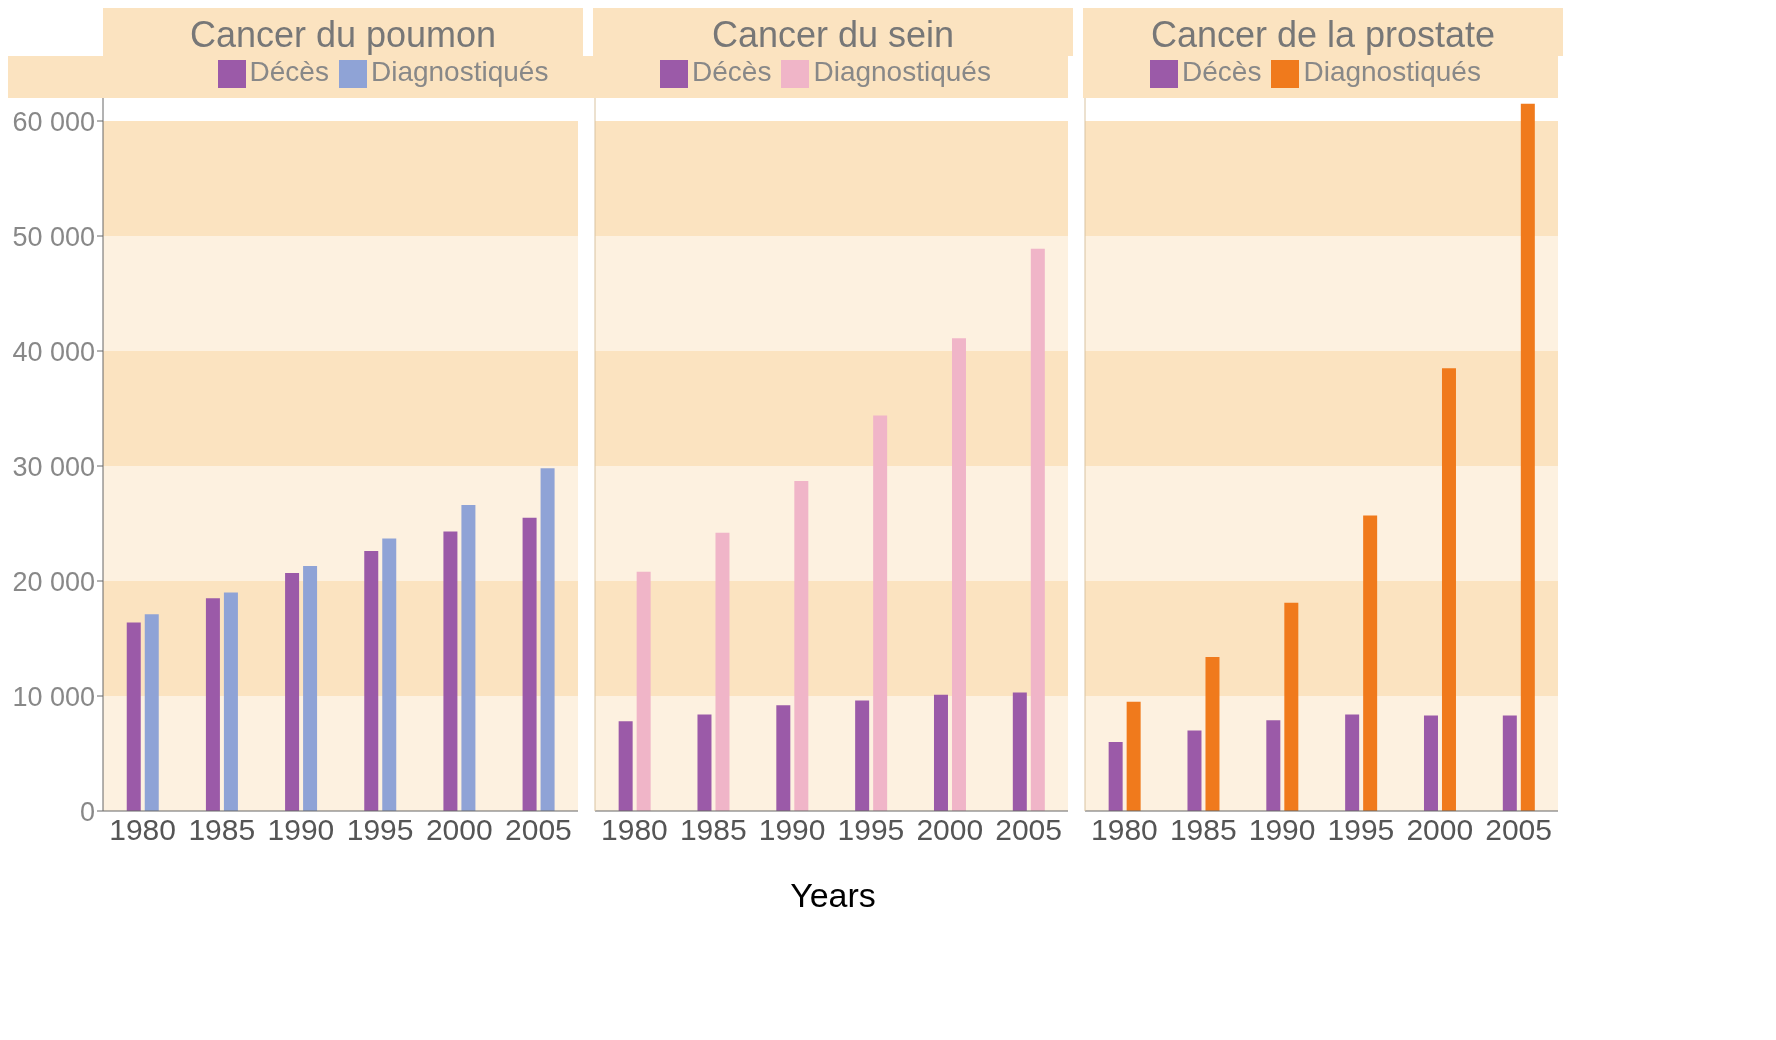 This screenshot has width=1776, height=1040. I want to click on chart-title: Cancer du poumon, so click(343, 32).